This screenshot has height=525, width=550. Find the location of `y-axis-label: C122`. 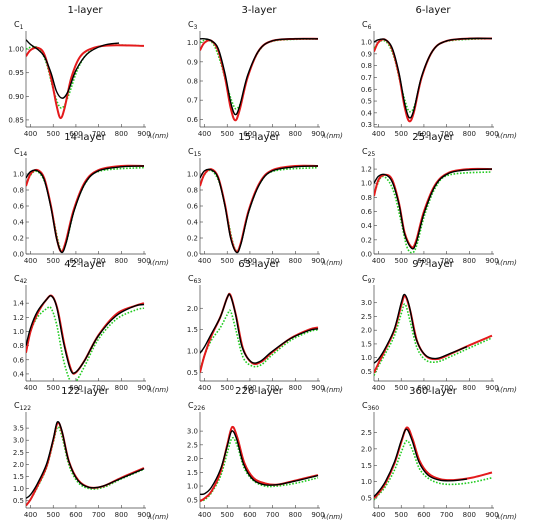

y-axis-label: C122 is located at coordinates (22, 406).